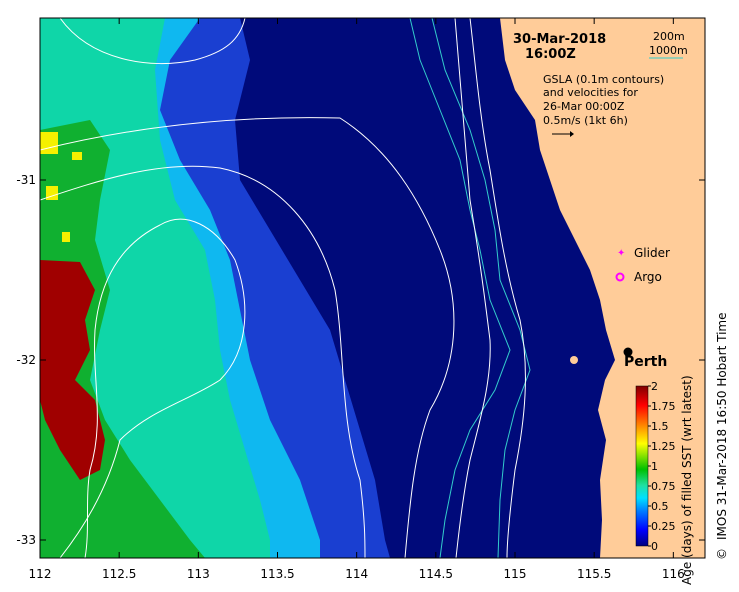 The image size is (739, 592). I want to click on perth-marker-icon, so click(628, 352).